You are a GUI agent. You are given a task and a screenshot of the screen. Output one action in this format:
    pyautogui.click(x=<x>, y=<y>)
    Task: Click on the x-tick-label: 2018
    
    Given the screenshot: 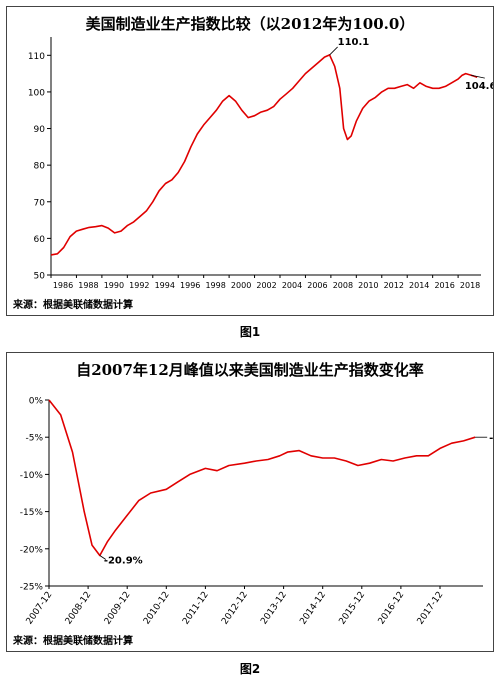 What is the action you would take?
    pyautogui.click(x=470, y=285)
    